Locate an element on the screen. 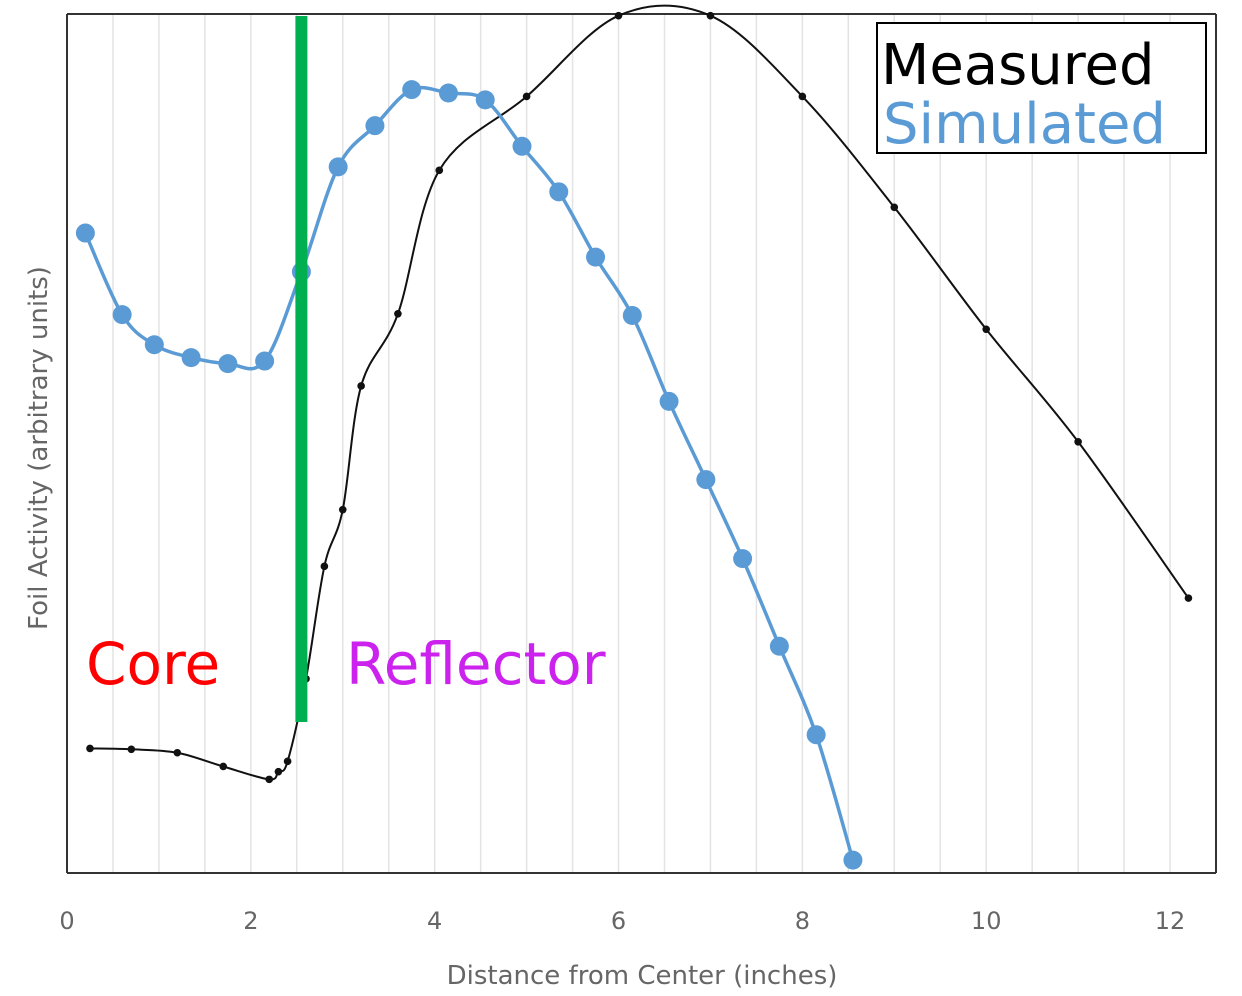  legend: Measured Simulated is located at coordinates (1041, 89).